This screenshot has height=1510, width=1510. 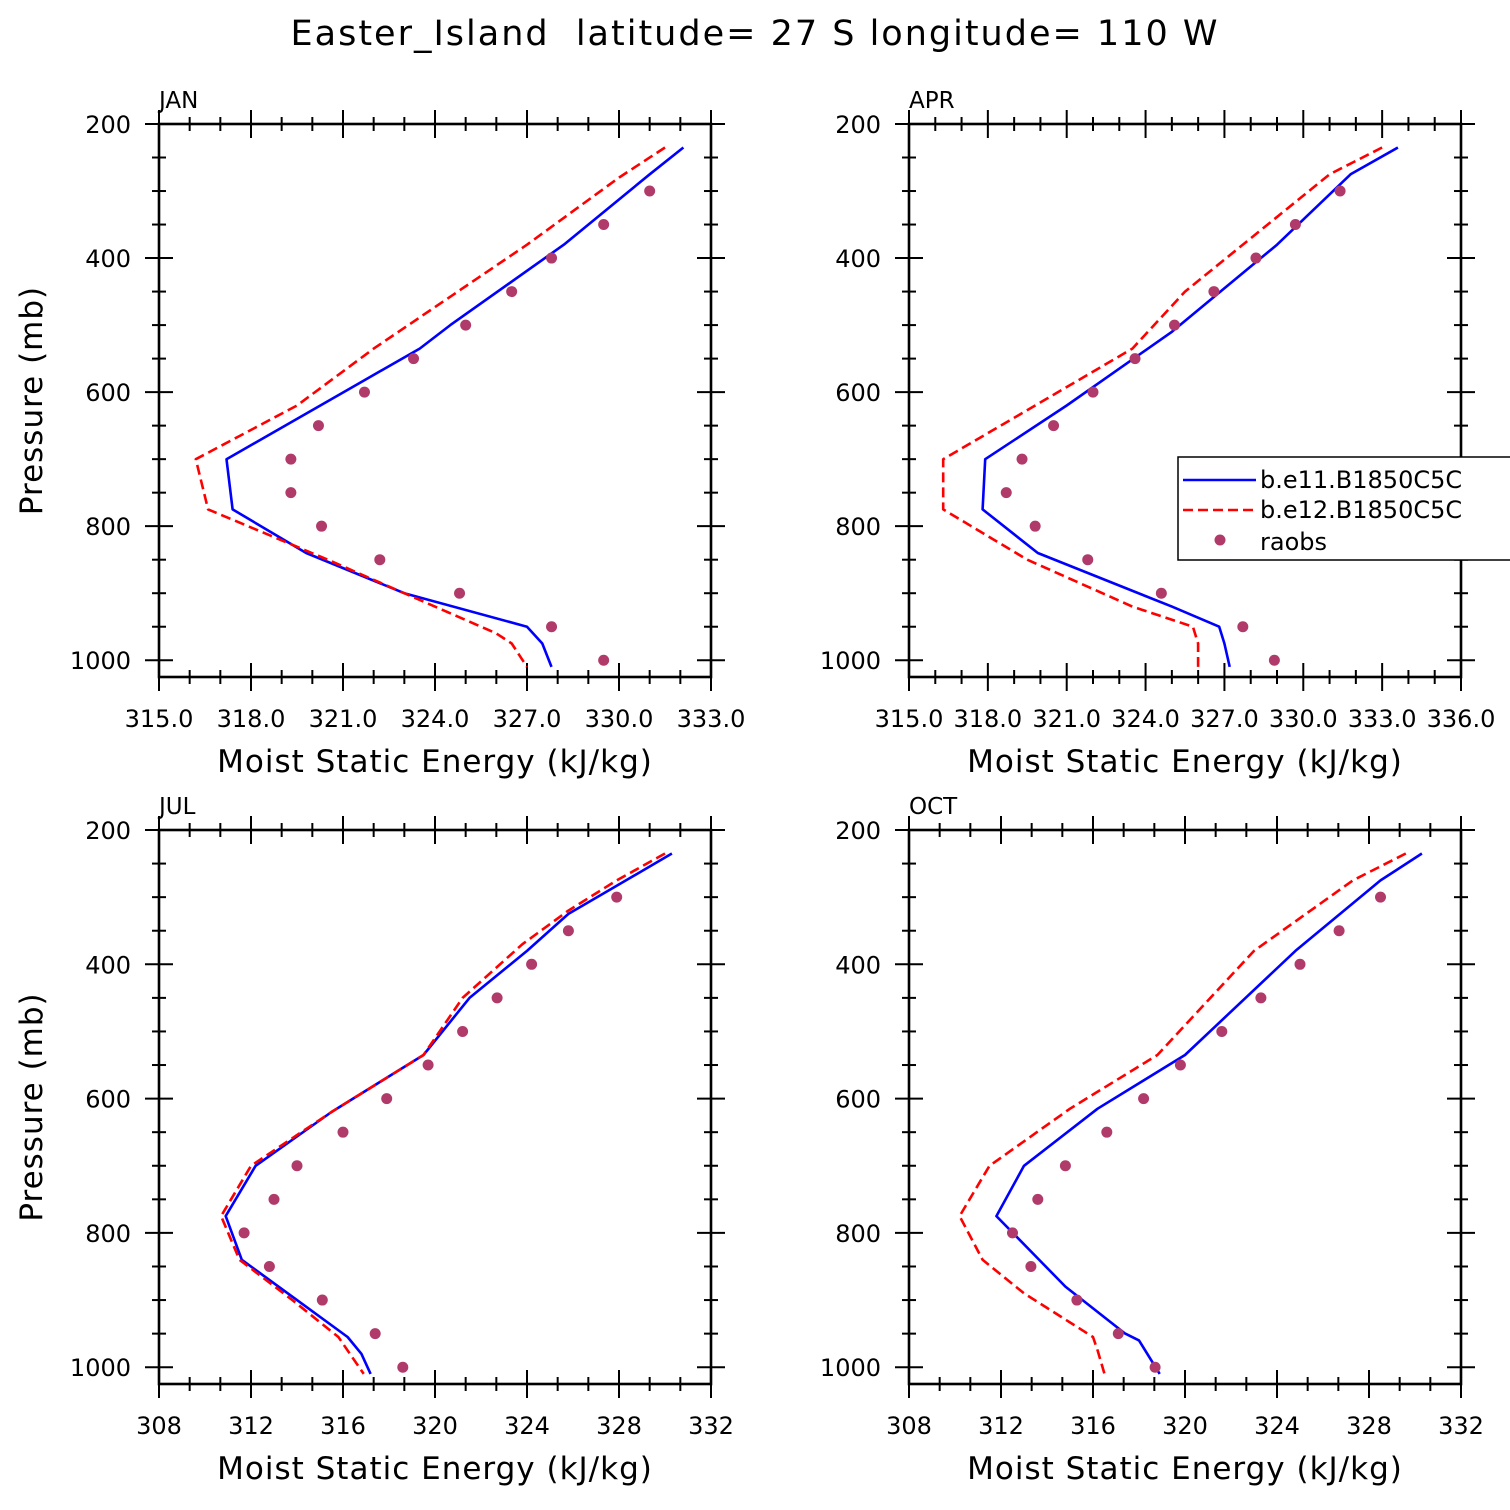 I want to click on xtick-label-jan: 321.0, so click(x=343, y=719).